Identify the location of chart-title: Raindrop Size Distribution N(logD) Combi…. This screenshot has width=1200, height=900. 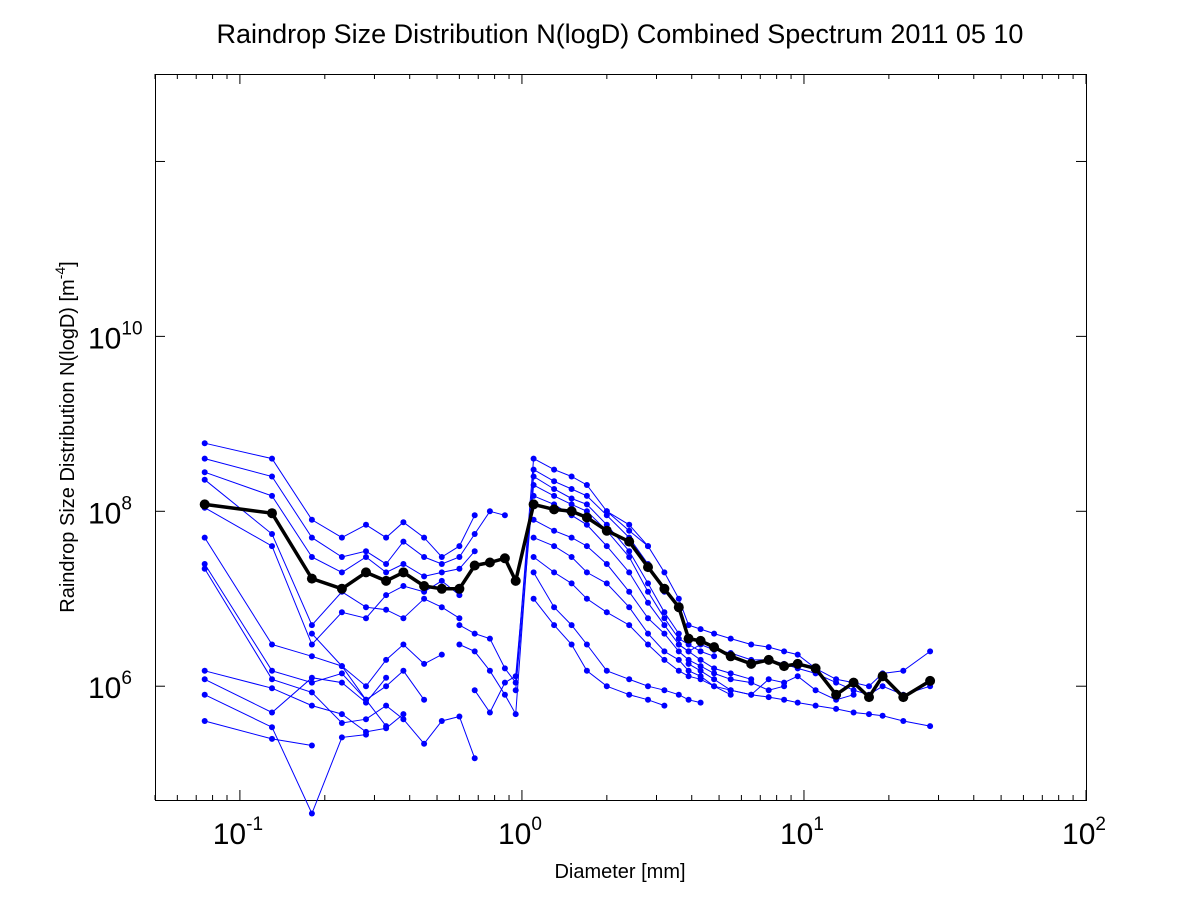
(620, 34).